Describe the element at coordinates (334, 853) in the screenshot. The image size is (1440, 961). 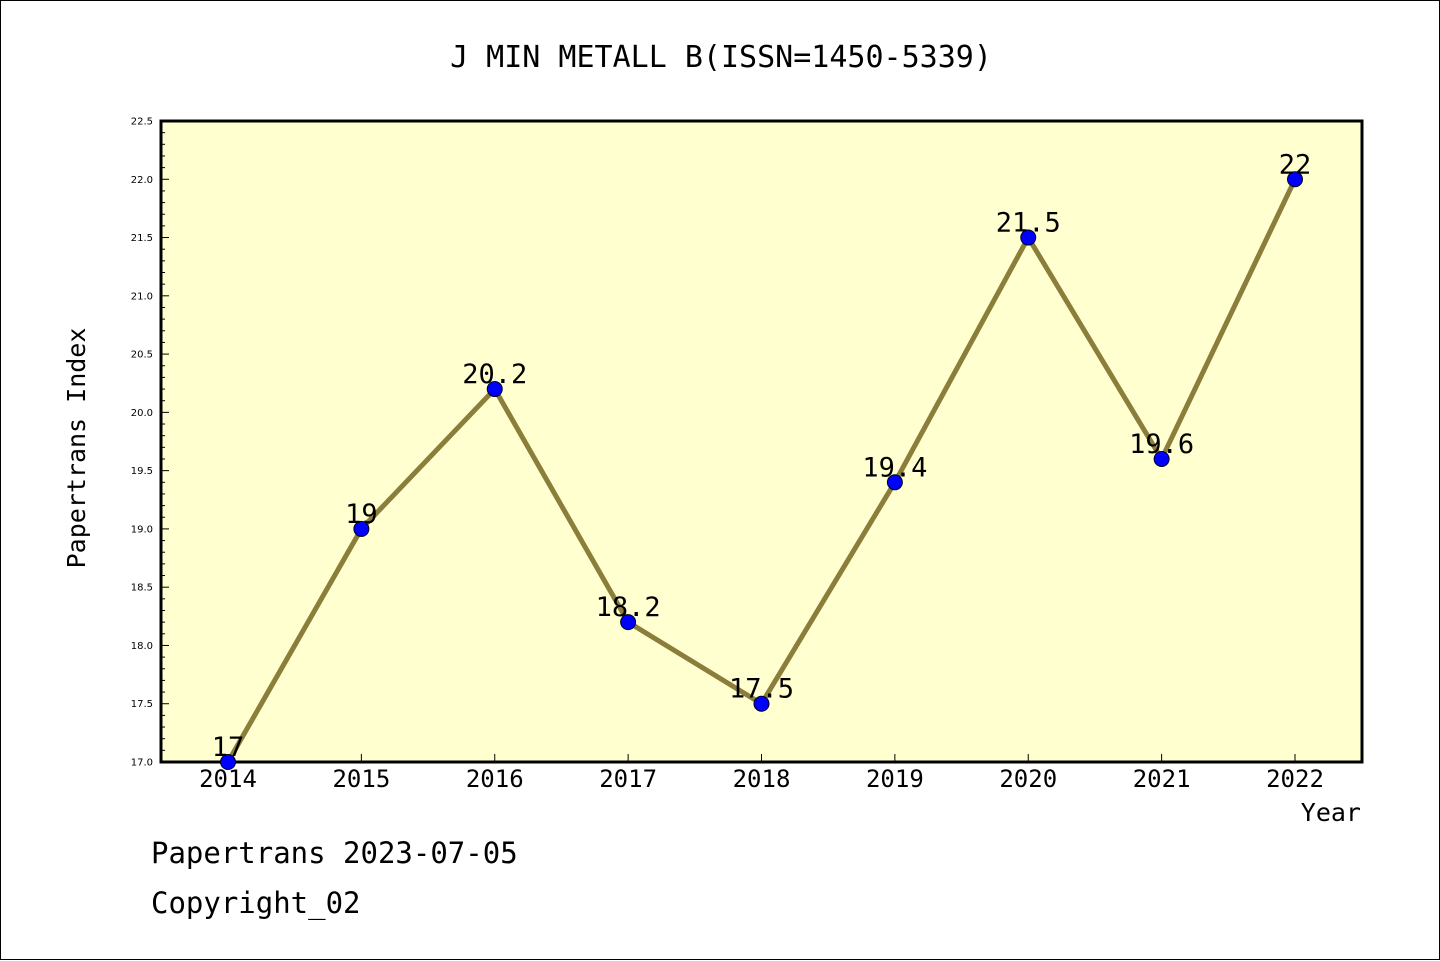
I see `footer-date: Papertrans 2023-07-05` at that location.